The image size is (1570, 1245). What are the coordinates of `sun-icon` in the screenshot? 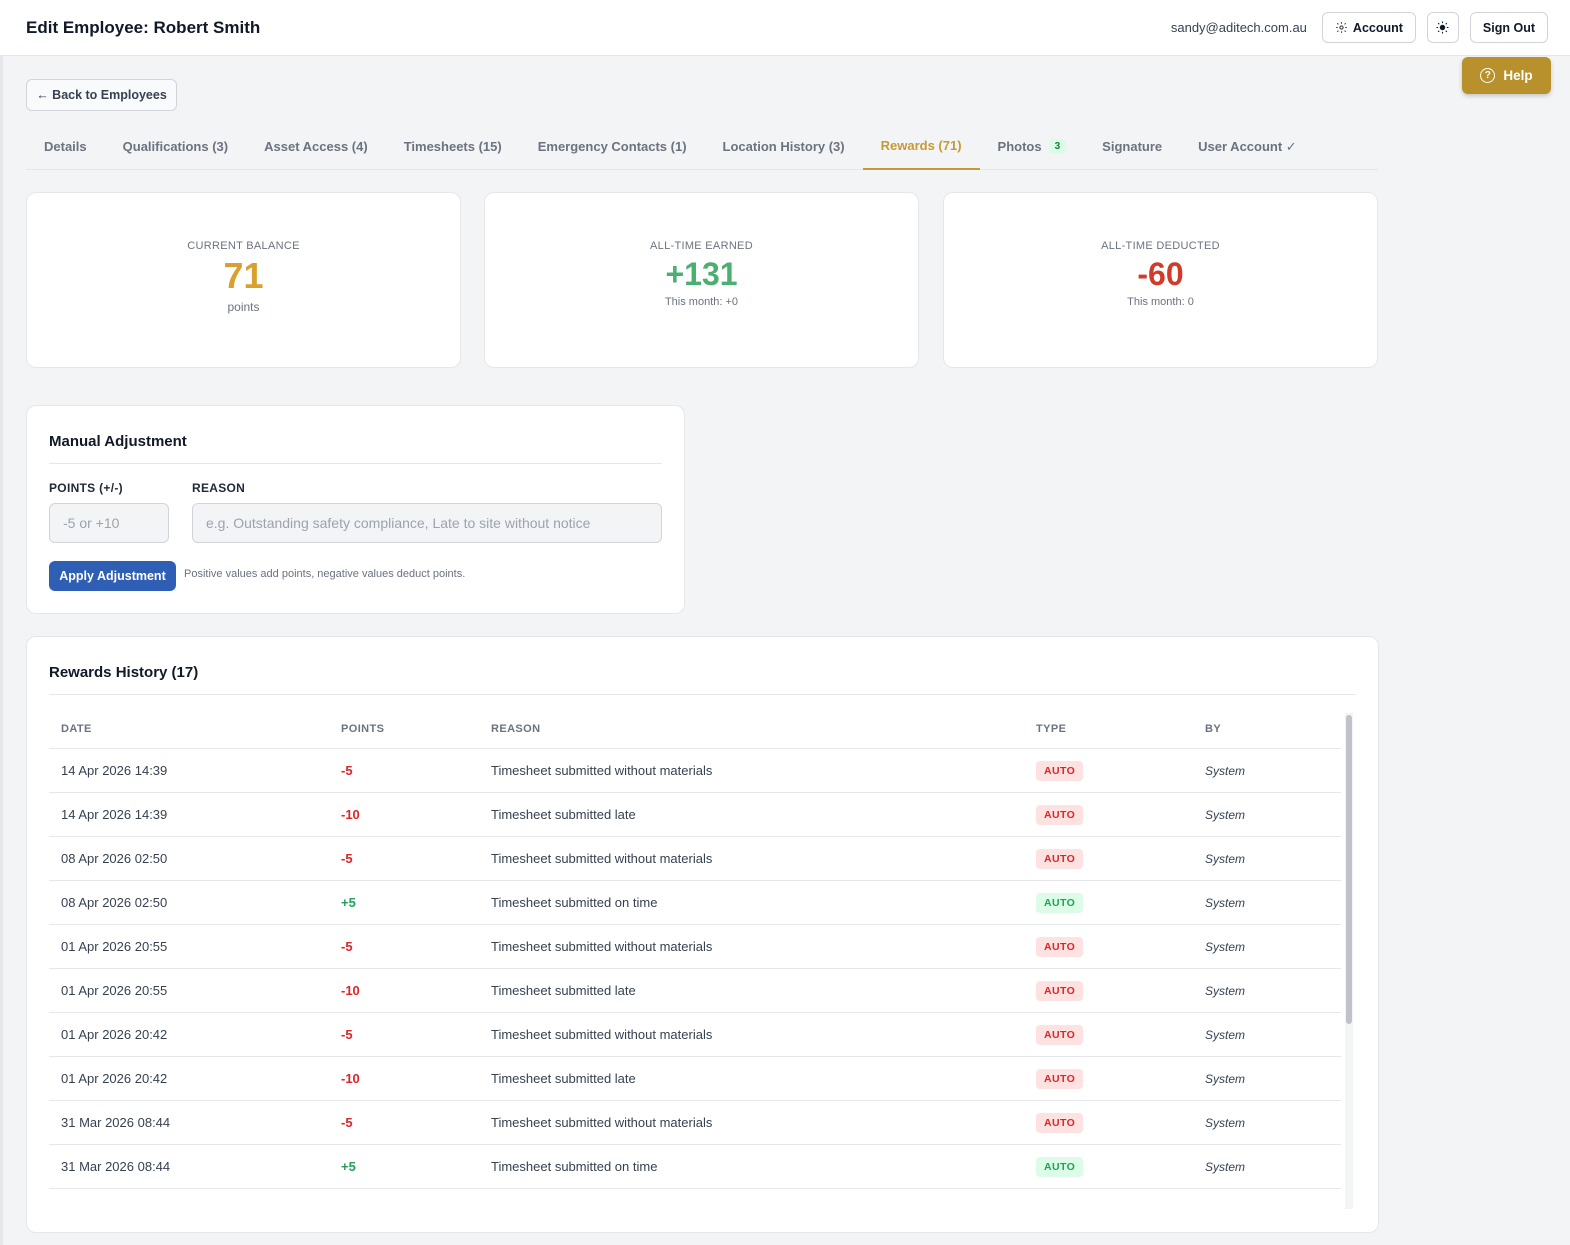 It's located at (1442, 27).